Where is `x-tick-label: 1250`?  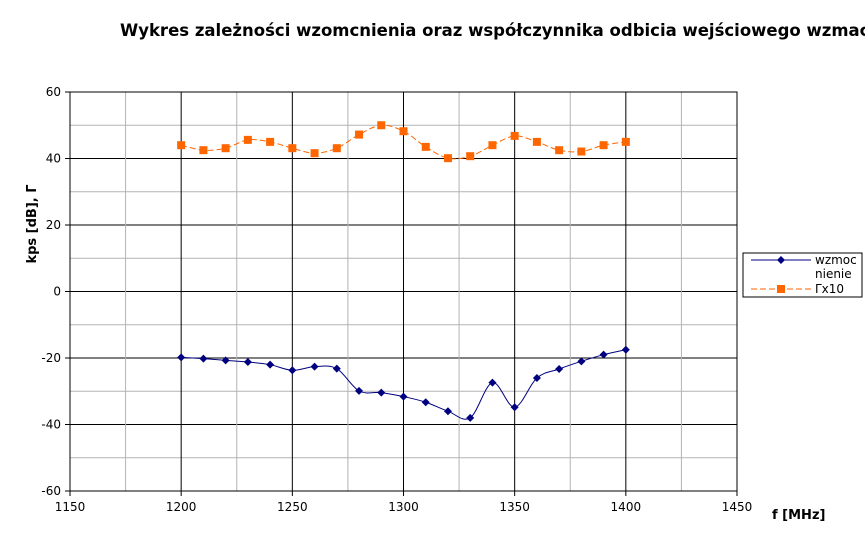
x-tick-label: 1250 is located at coordinates (292, 507).